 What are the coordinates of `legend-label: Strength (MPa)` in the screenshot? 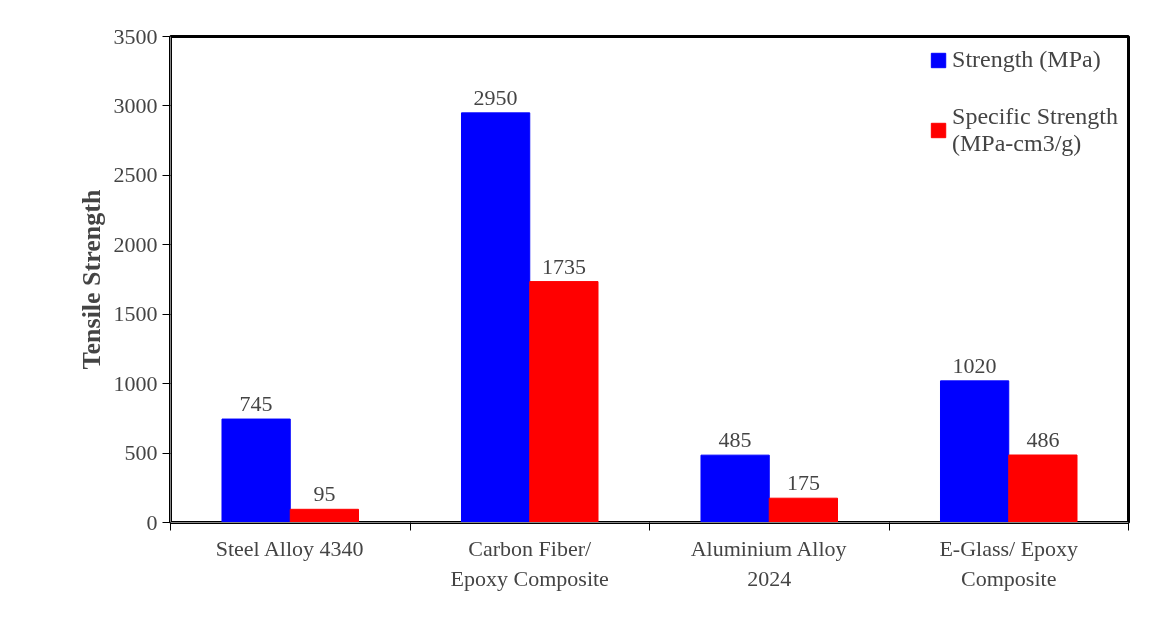 It's located at (1026, 59).